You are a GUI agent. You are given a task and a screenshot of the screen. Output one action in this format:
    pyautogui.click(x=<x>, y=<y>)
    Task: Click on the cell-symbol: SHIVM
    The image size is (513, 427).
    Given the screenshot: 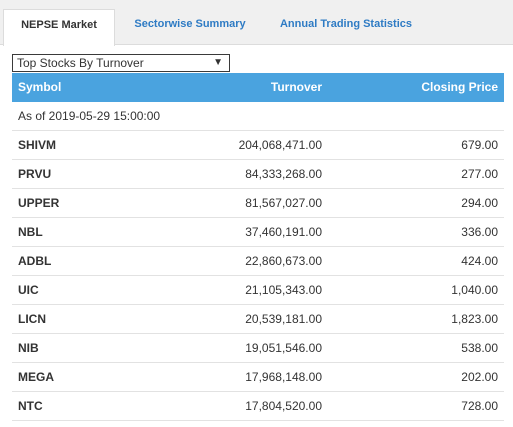 What is the action you would take?
    pyautogui.click(x=37, y=145)
    